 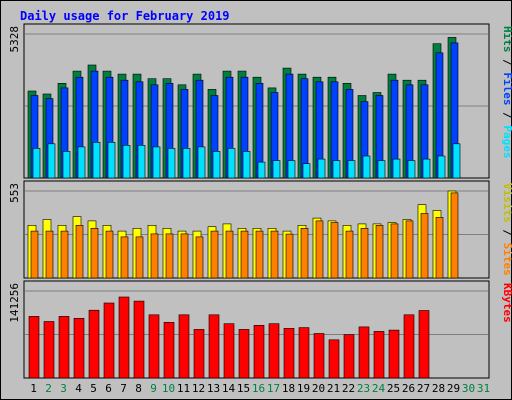 I want to click on chart-title: Daily usage for February 2019, so click(x=125, y=16).